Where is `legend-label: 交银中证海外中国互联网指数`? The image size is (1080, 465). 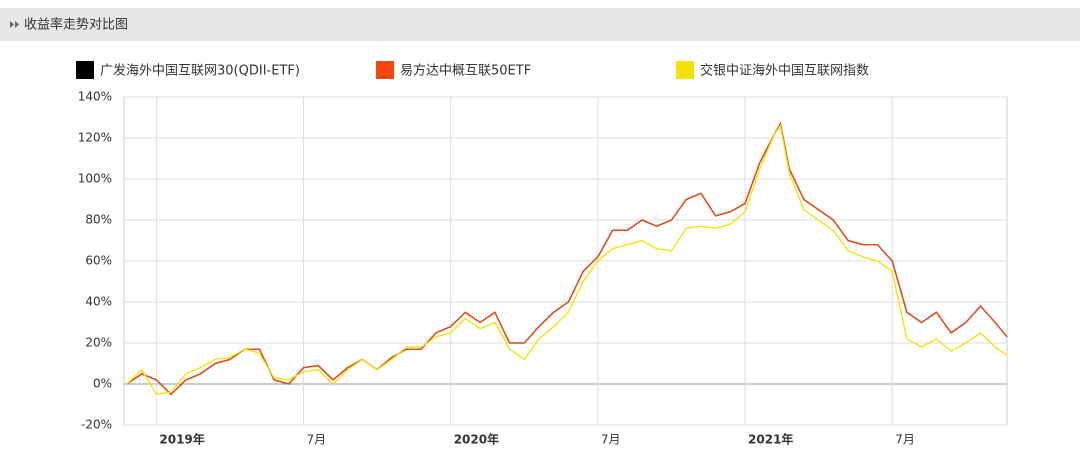 legend-label: 交银中证海外中国互联网指数 is located at coordinates (784, 71).